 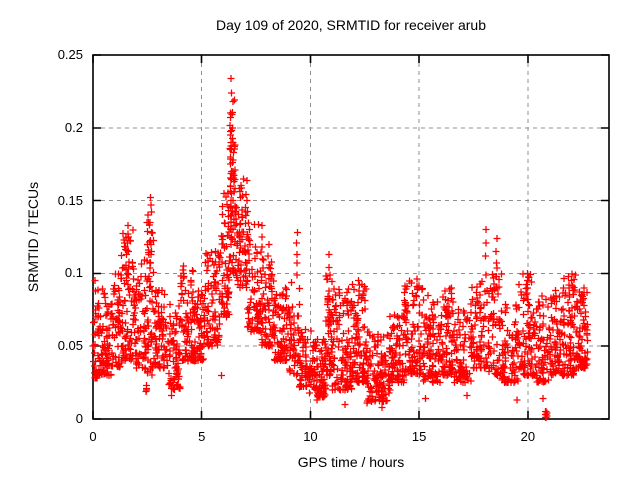 I want to click on x-tick-label: 0, so click(x=93, y=436).